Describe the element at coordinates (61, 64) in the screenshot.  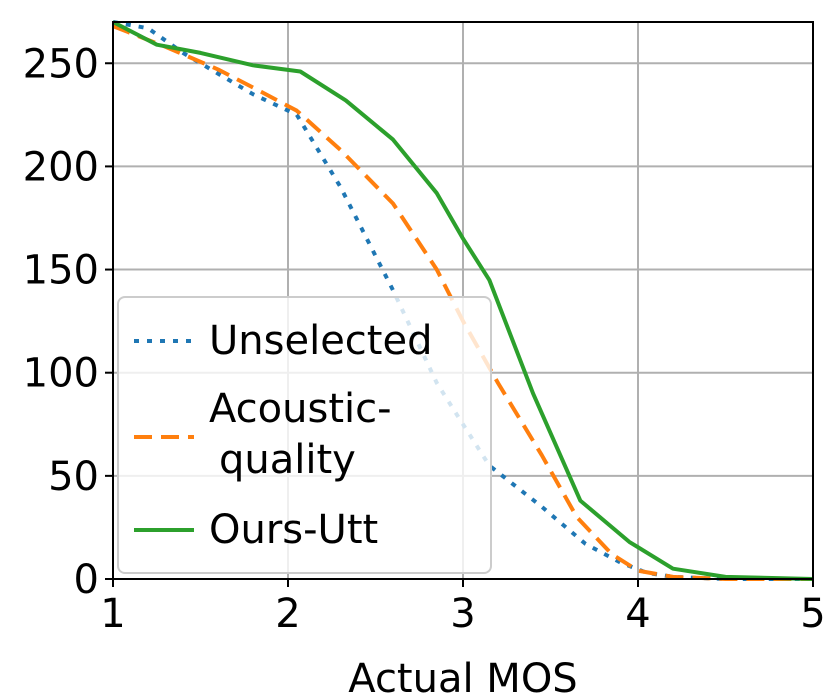
I see `y-tick-label: 250` at that location.